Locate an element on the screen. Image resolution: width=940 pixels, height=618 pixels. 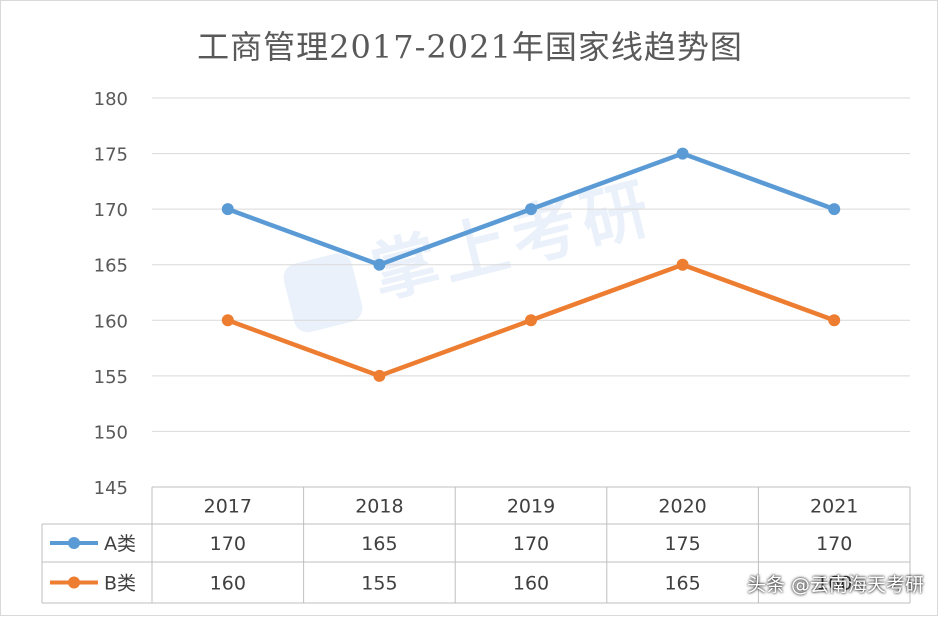
chart-title: 工商管理2017-2021年国家线趋势图 is located at coordinates (470, 47).